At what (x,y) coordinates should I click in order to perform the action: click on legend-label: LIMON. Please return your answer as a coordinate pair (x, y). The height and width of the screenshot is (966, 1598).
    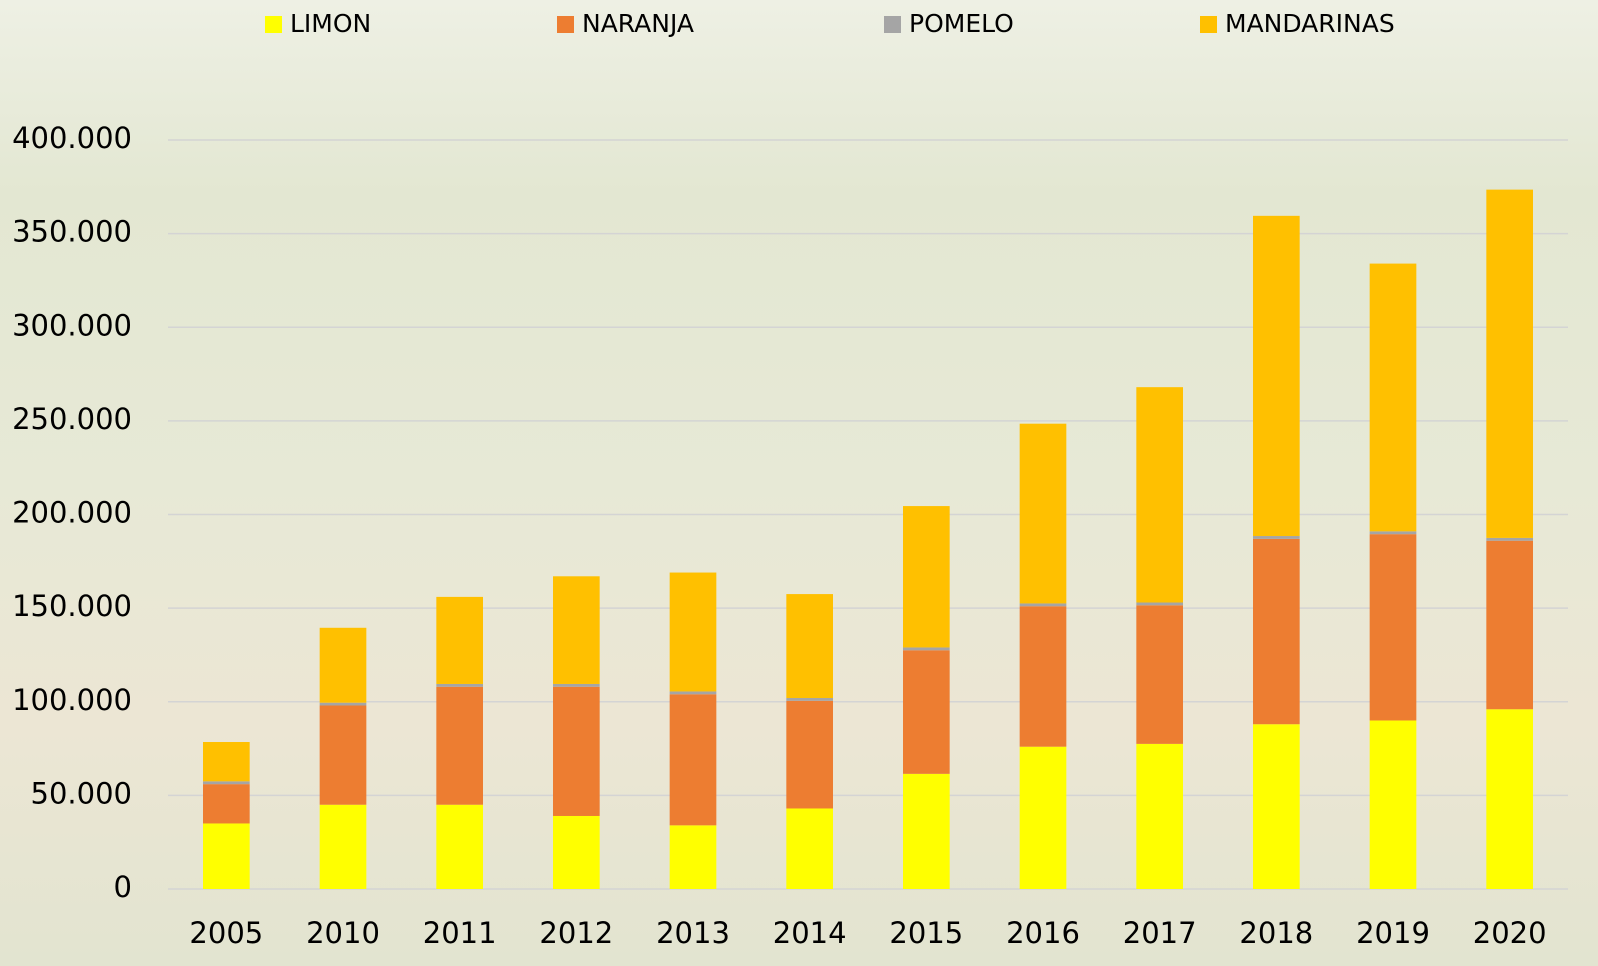
    Looking at the image, I should click on (330, 23).